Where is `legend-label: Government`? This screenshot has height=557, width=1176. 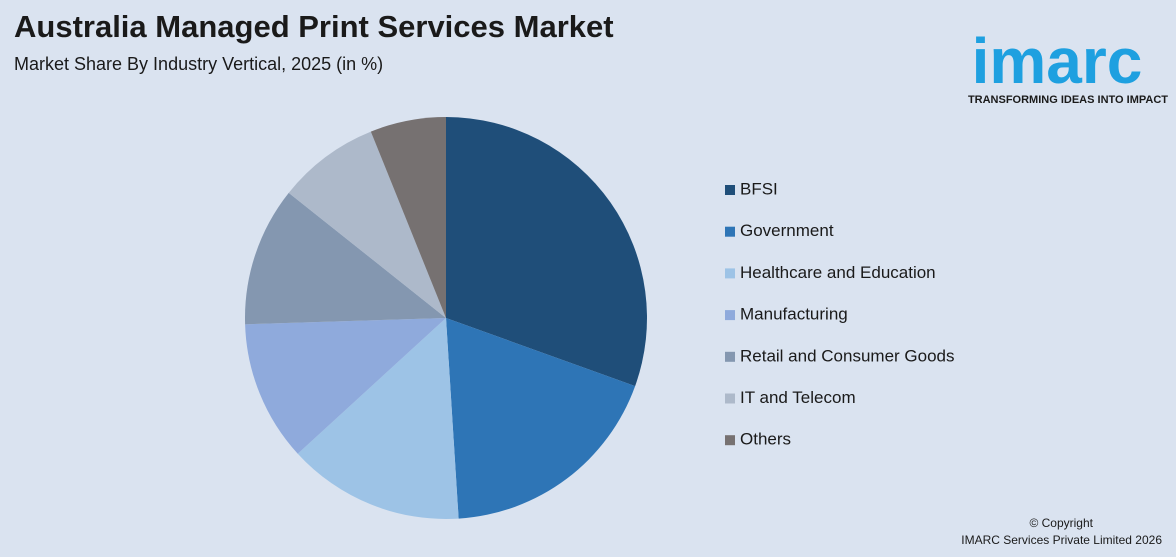
legend-label: Government is located at coordinates (787, 230).